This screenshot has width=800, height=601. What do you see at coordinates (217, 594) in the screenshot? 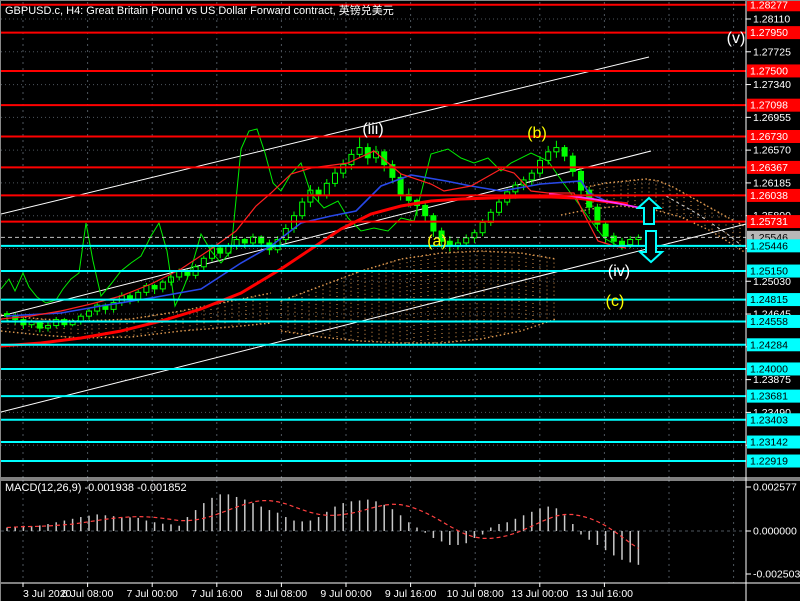
I see `svg-text: 7 Jul 16:00` at bounding box center [217, 594].